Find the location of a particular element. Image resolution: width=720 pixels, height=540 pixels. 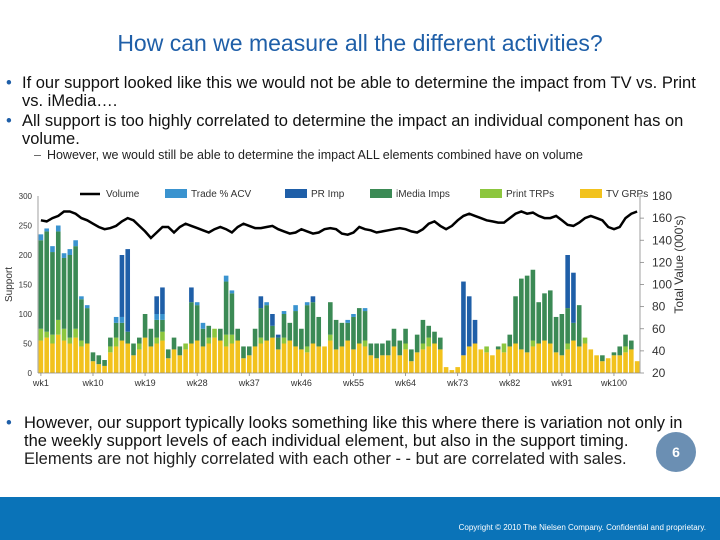

bar-imedia-imps-wk85 is located at coordinates (527, 314).